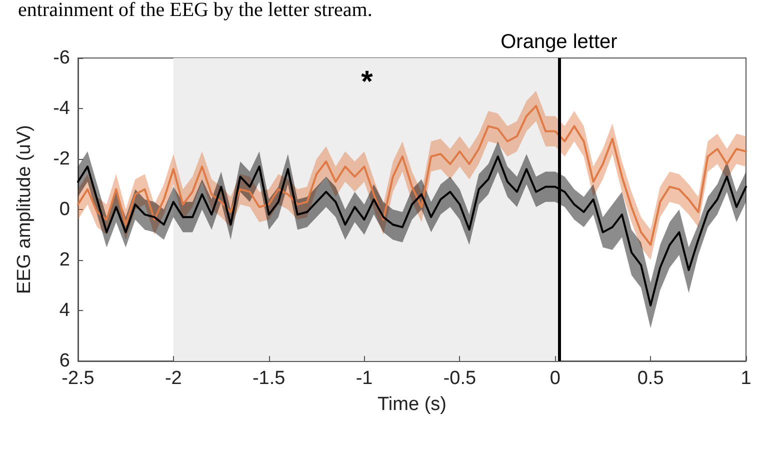  What do you see at coordinates (559, 42) in the screenshot?
I see `ref-line-label: Orange letter` at bounding box center [559, 42].